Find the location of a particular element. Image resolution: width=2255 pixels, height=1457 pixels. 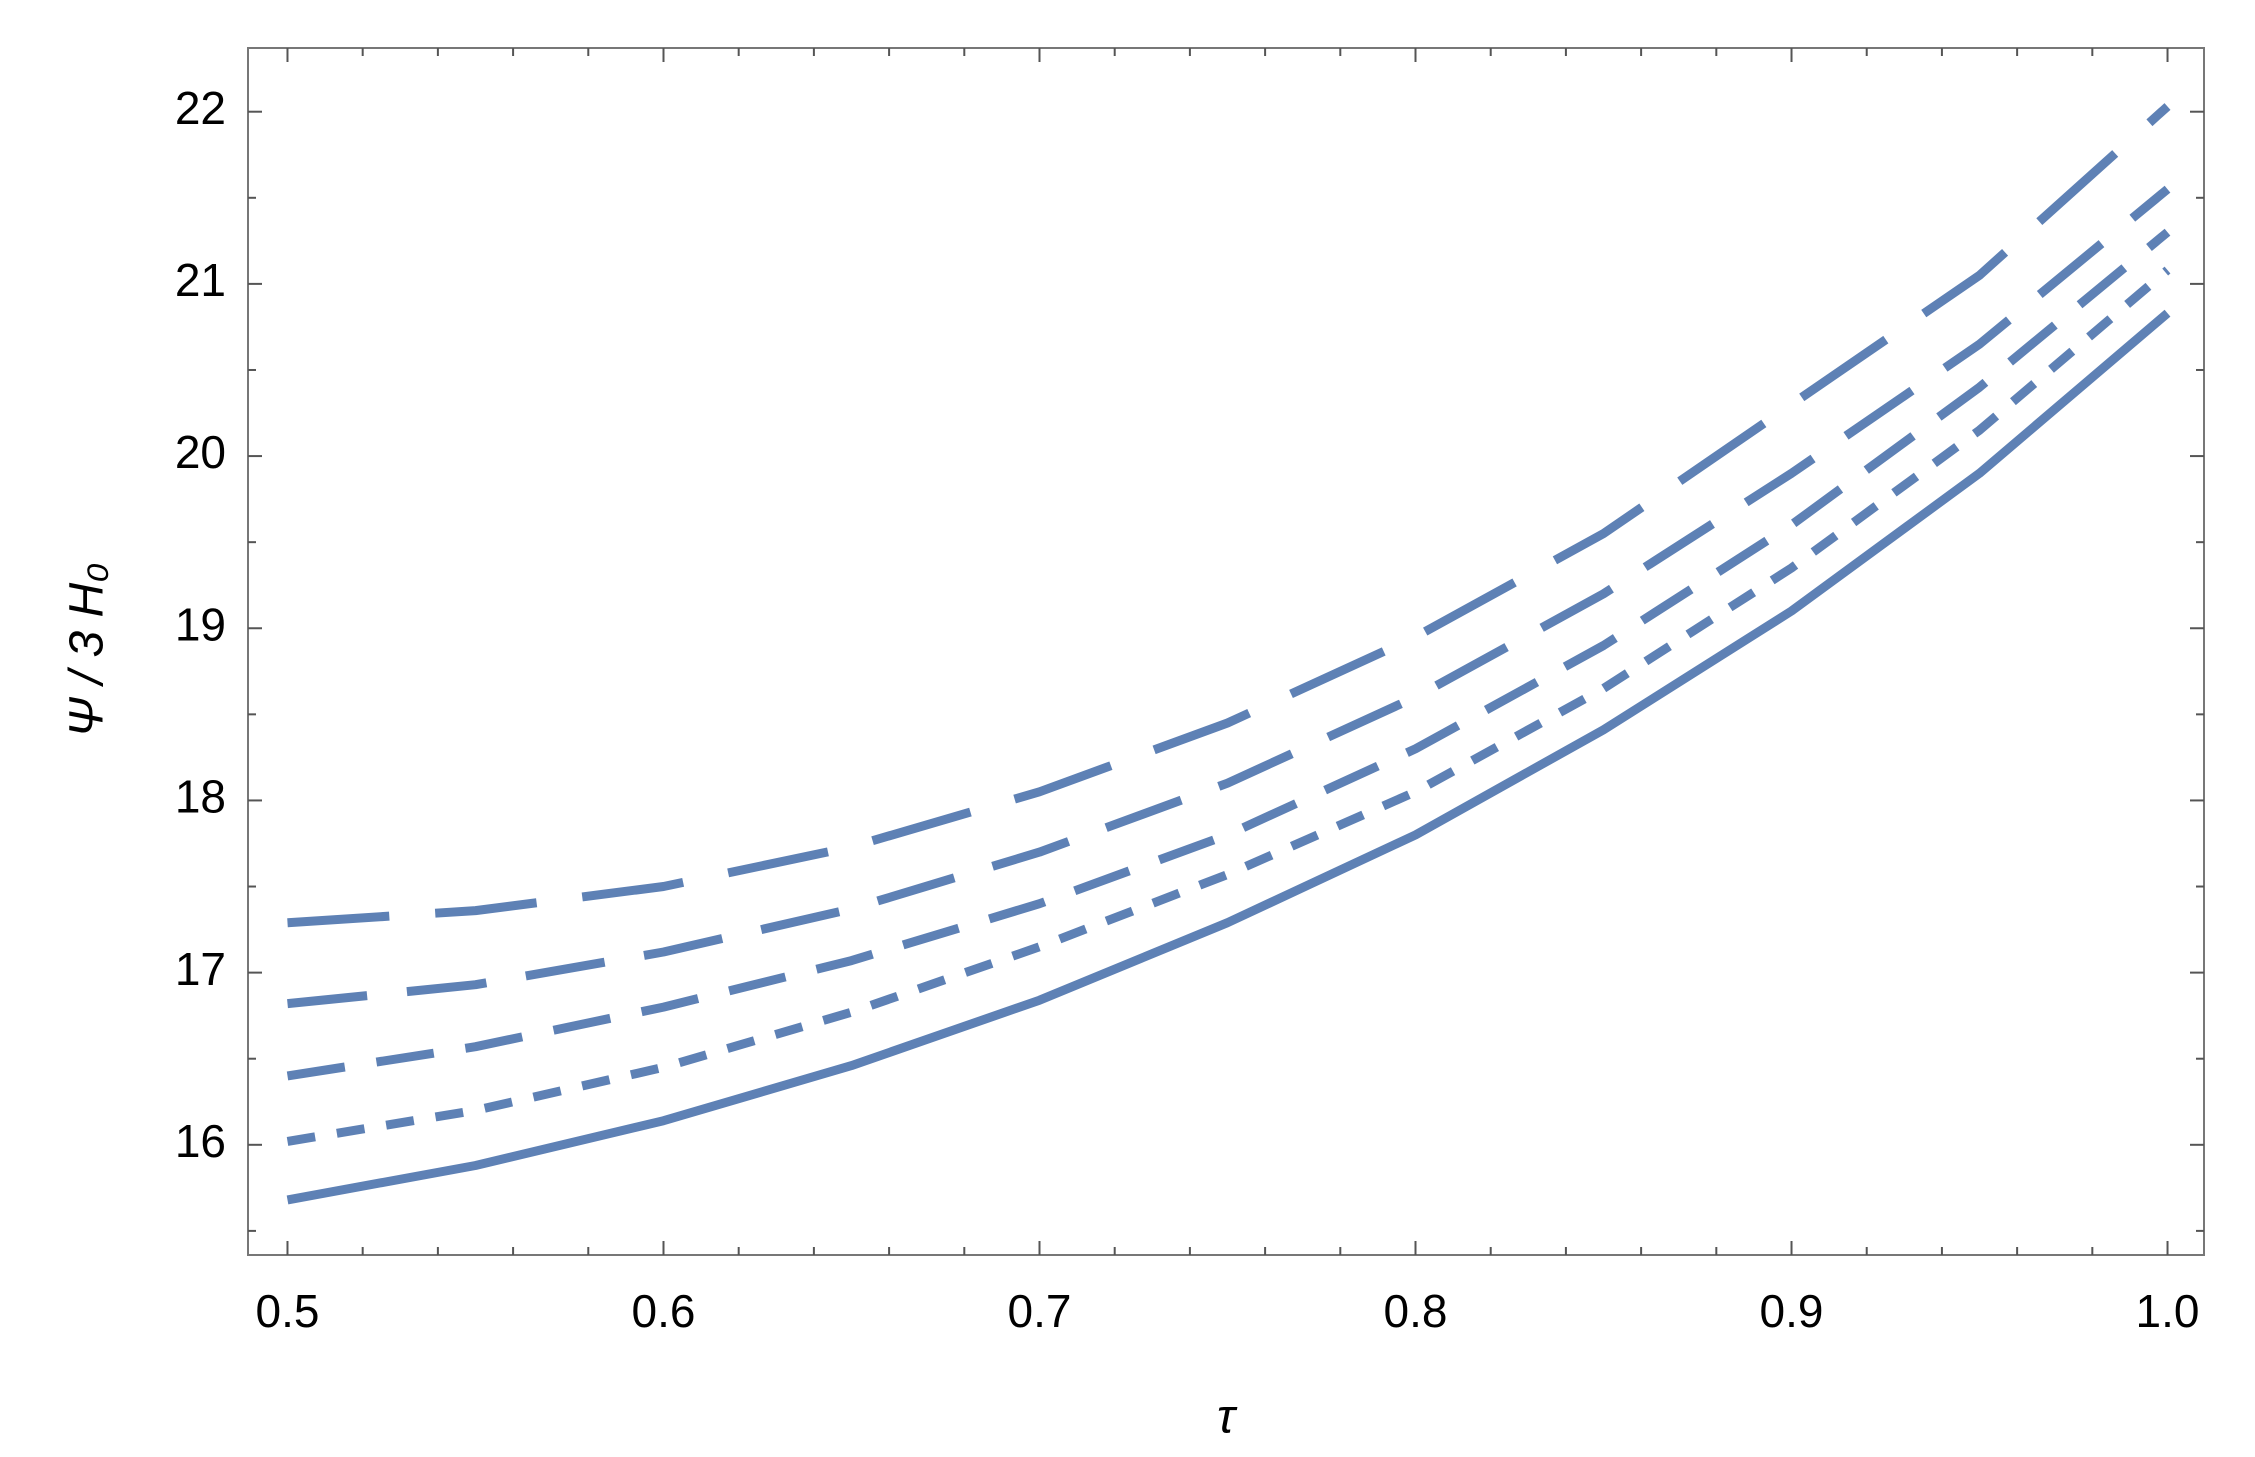

x-tick-label: 1.0 is located at coordinates (2168, 1311).